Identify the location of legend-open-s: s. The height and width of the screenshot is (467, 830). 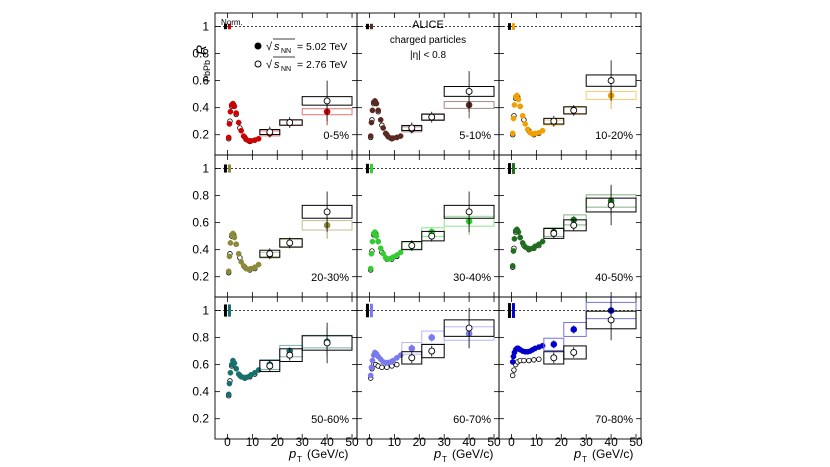
(277, 65).